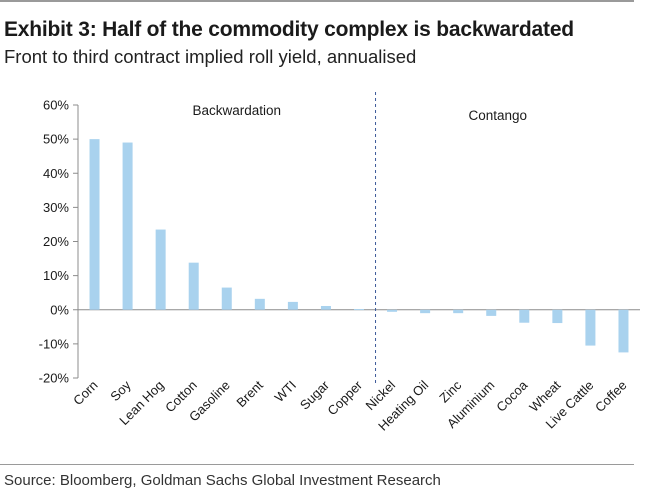 The image size is (672, 495). What do you see at coordinates (497, 115) in the screenshot?
I see `contango-label: Contango` at bounding box center [497, 115].